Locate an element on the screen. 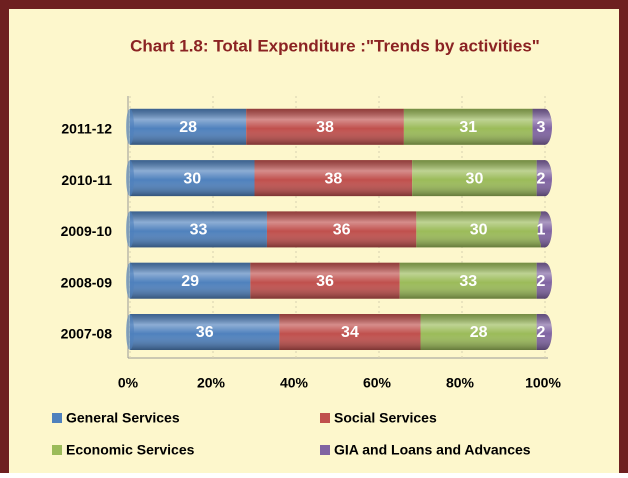  data-label: 34 is located at coordinates (350, 332).